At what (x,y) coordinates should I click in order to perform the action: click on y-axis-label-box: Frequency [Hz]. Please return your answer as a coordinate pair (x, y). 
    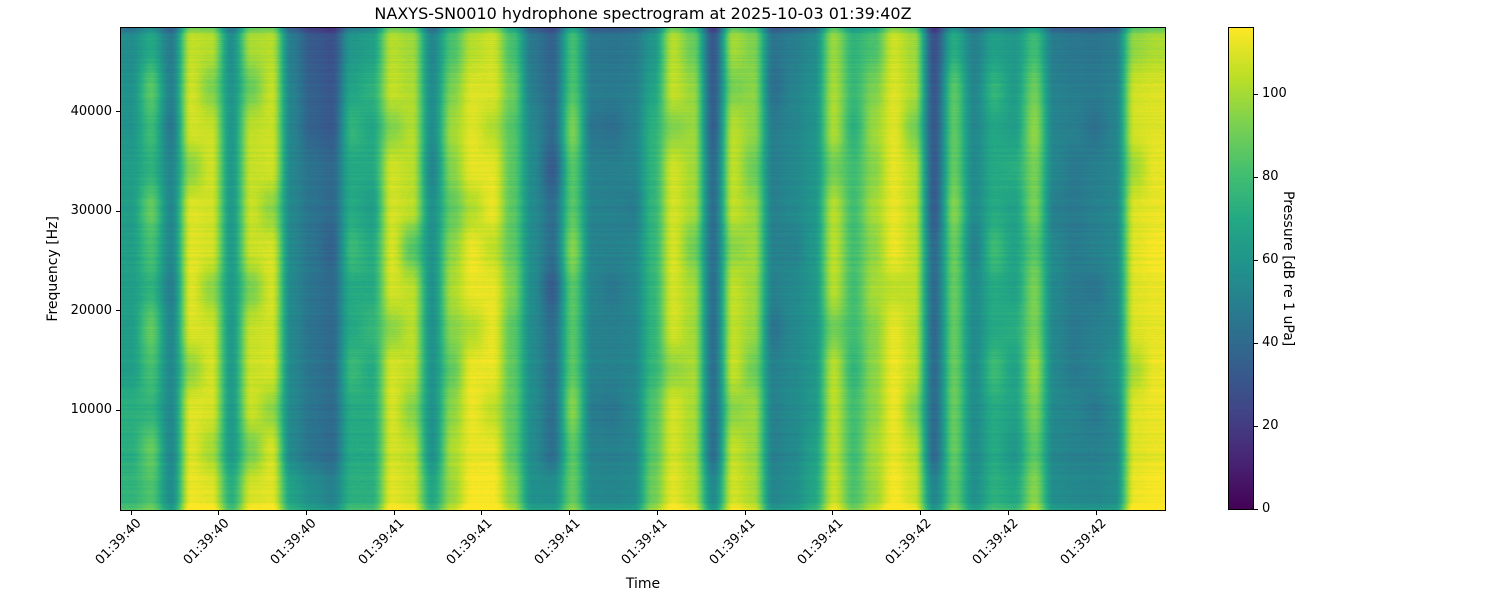
    Looking at the image, I should click on (53, 269).